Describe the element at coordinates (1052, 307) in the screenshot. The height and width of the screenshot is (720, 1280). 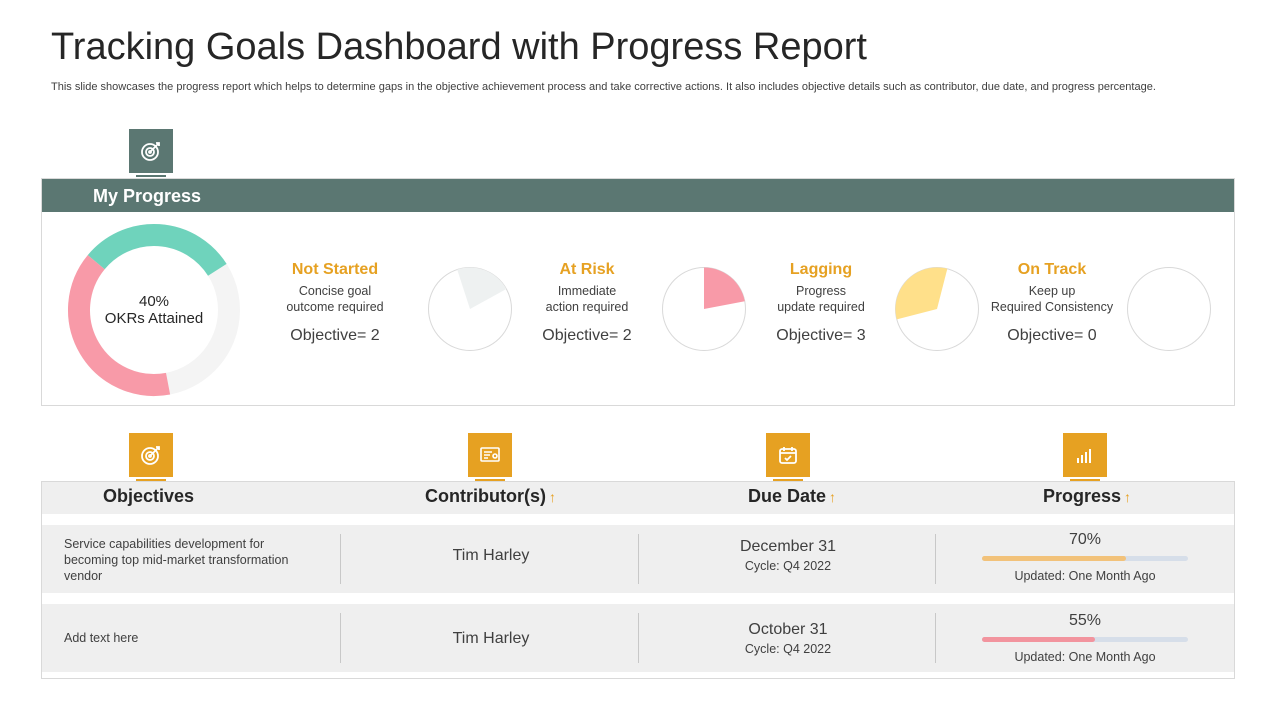
I see `status-desc-line2: Required Consistency` at that location.